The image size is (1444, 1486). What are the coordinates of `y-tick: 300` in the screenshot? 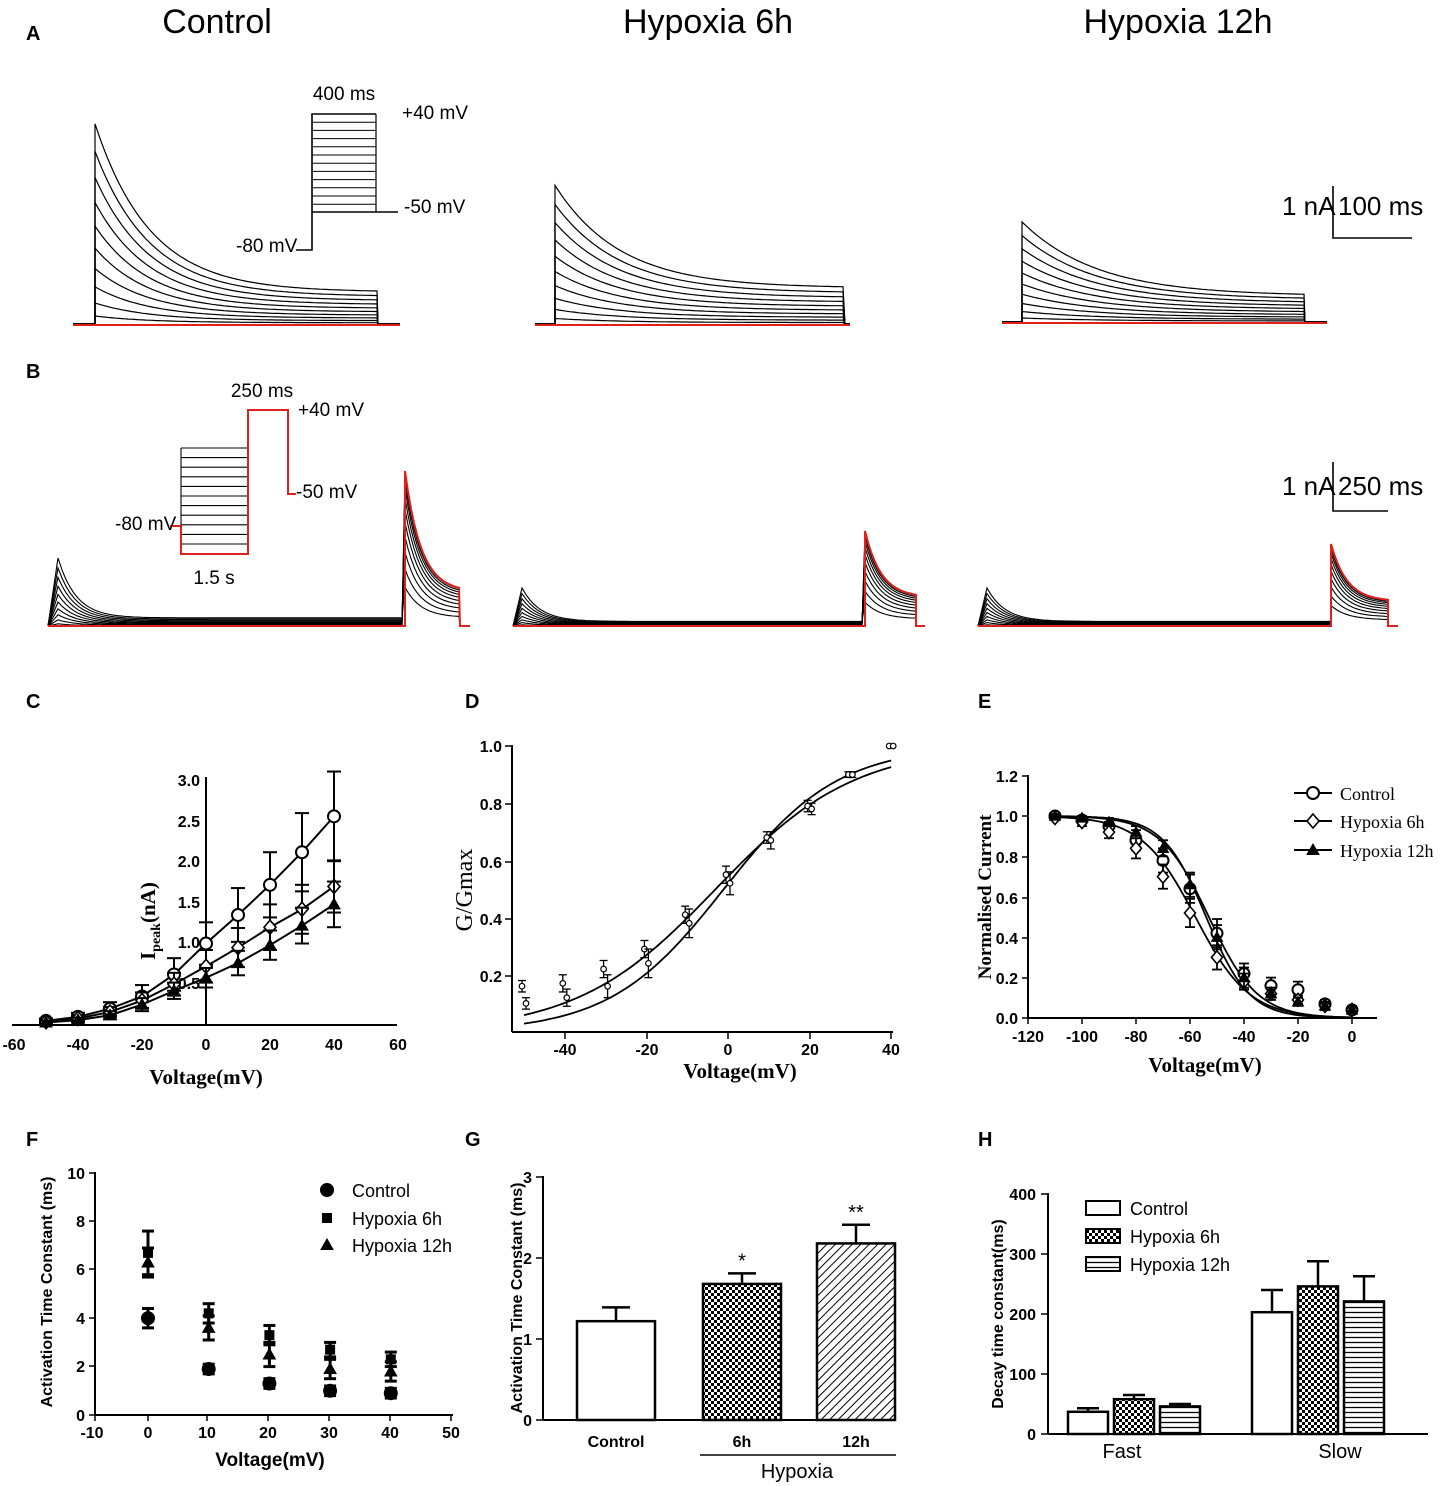 It's located at (1022, 1255).